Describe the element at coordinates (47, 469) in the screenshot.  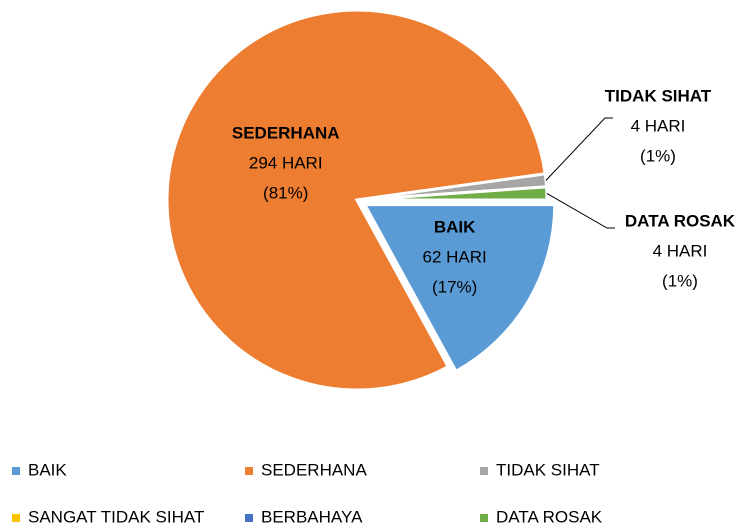
I see `legend-label: BAIK` at that location.